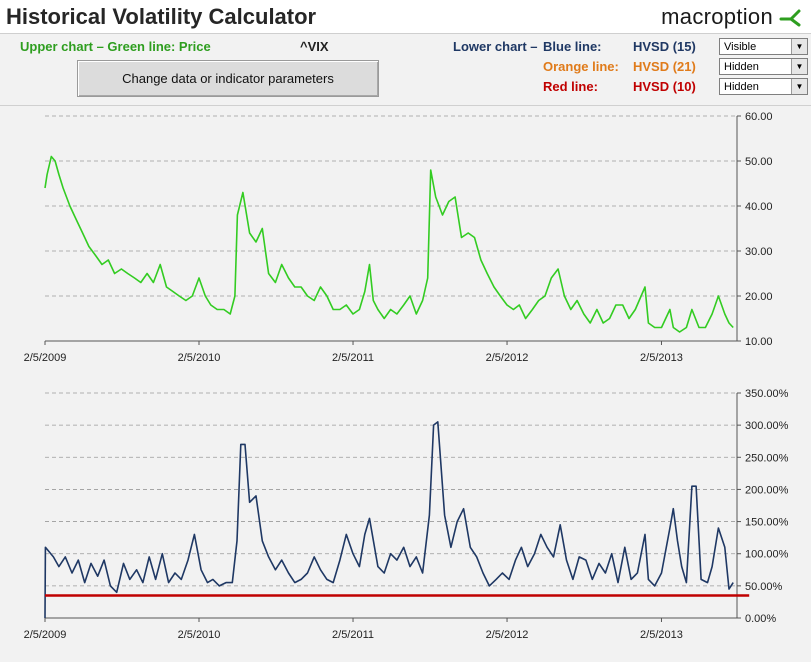 This screenshot has height=662, width=811. Describe the element at coordinates (763, 46) in the screenshot. I see `blue-line-visibility-select: Visible ▼` at that location.